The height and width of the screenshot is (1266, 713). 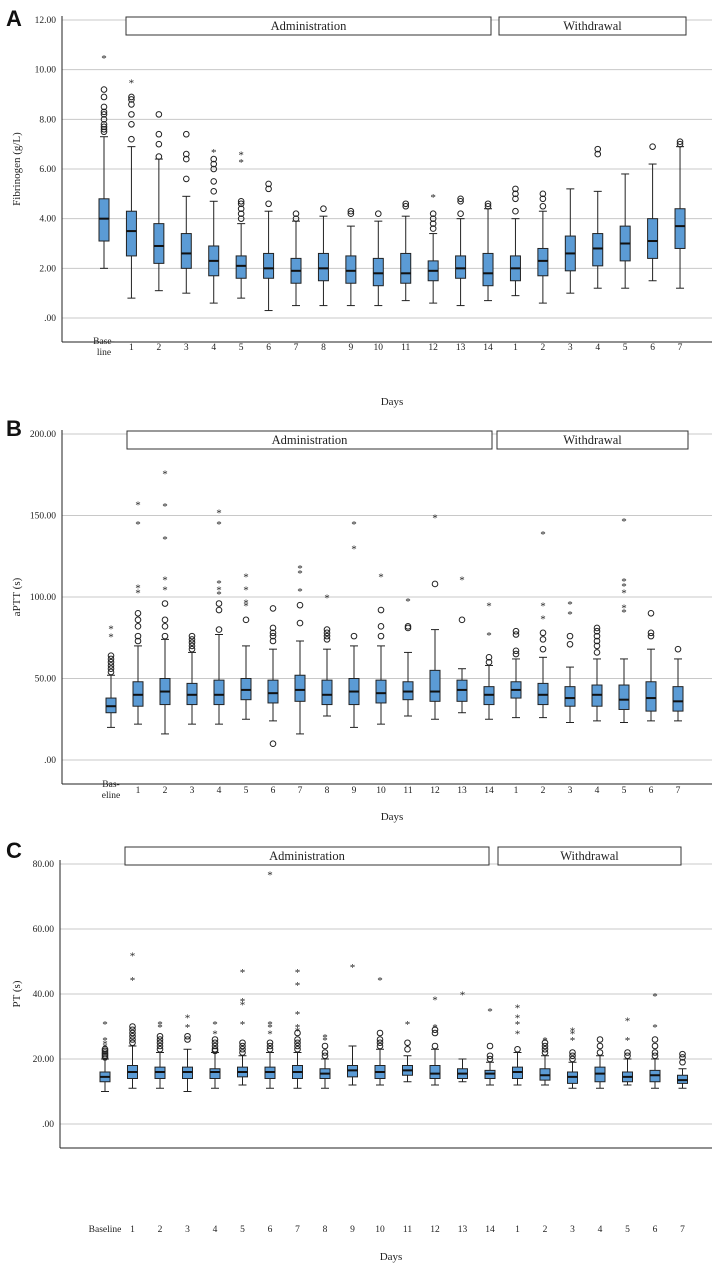 I want to click on box-13: *, so click(x=462, y=644).